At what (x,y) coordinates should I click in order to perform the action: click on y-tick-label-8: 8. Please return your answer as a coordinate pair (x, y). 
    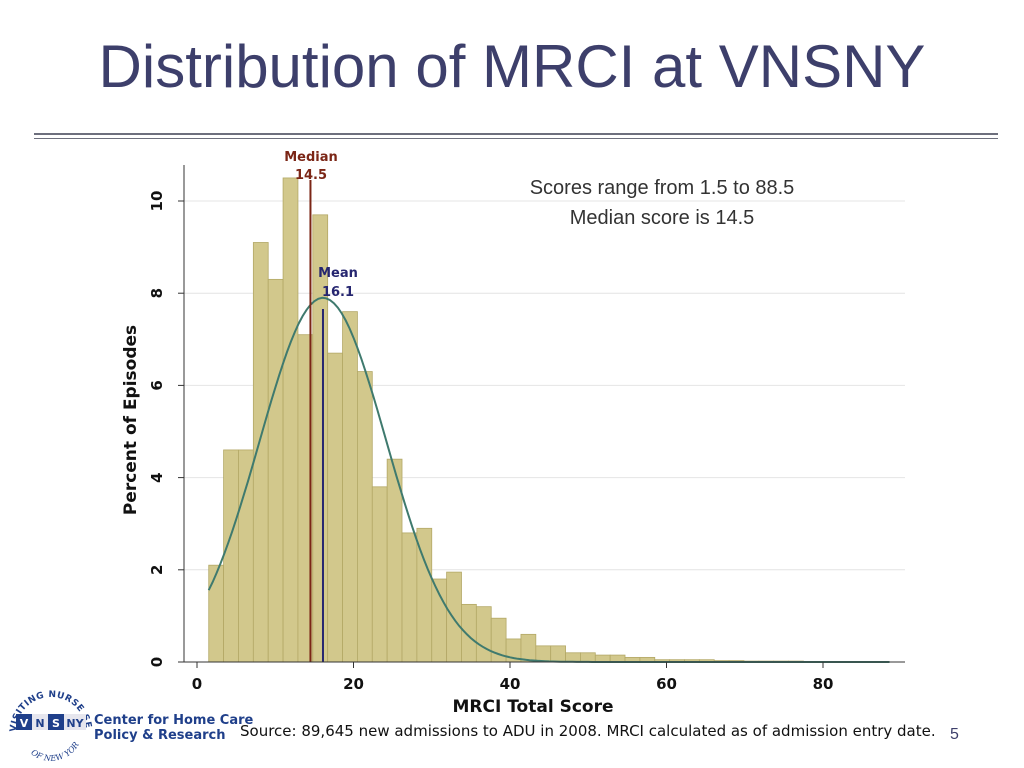
    Looking at the image, I should click on (157, 293).